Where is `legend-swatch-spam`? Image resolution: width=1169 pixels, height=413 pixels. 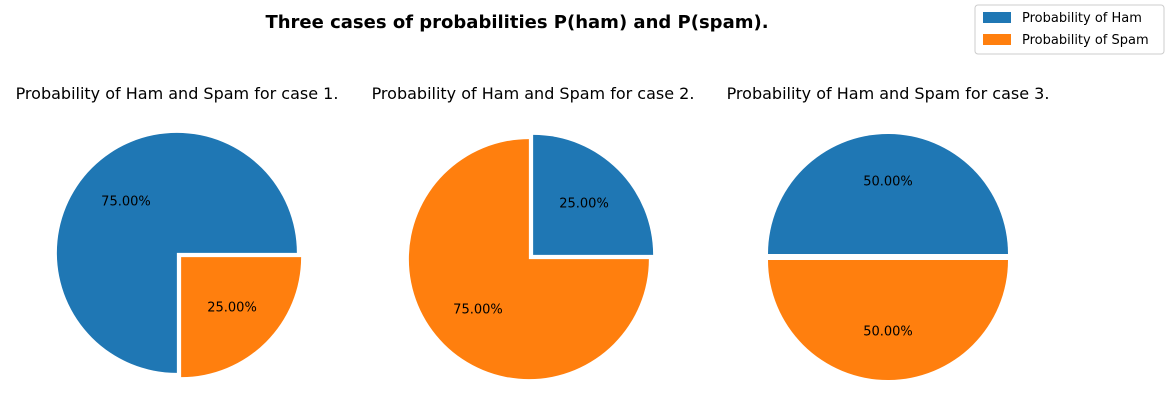 legend-swatch-spam is located at coordinates (997, 39).